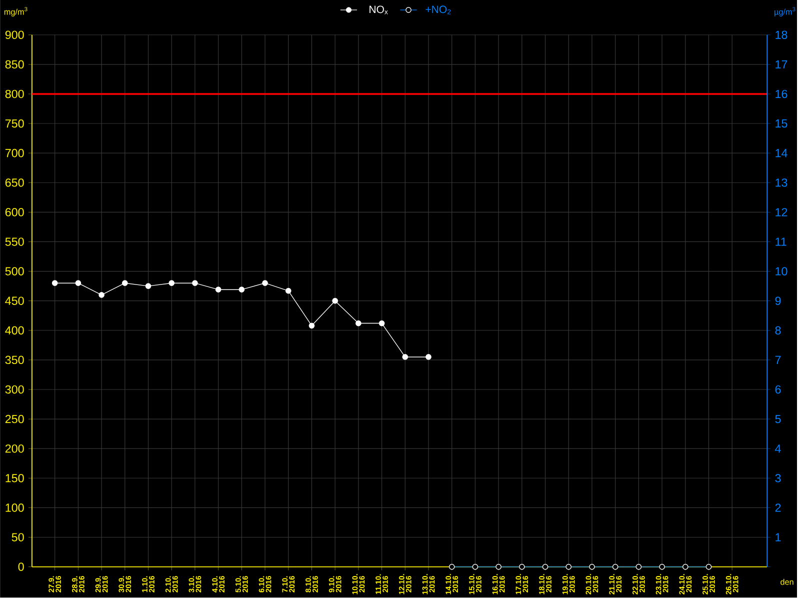  Describe the element at coordinates (15, 478) in the screenshot. I see `y-tick-label: 150` at that location.